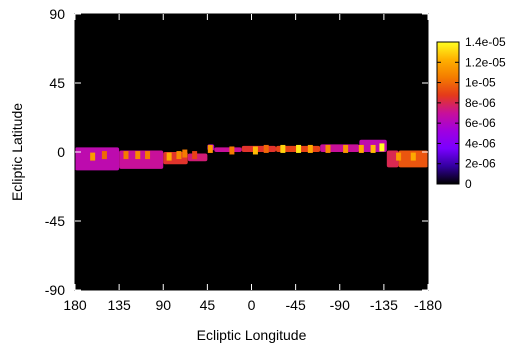 The image size is (520, 355). Describe the element at coordinates (17, 152) in the screenshot. I see `y-axis-label: Ecliptic Latitude` at that location.